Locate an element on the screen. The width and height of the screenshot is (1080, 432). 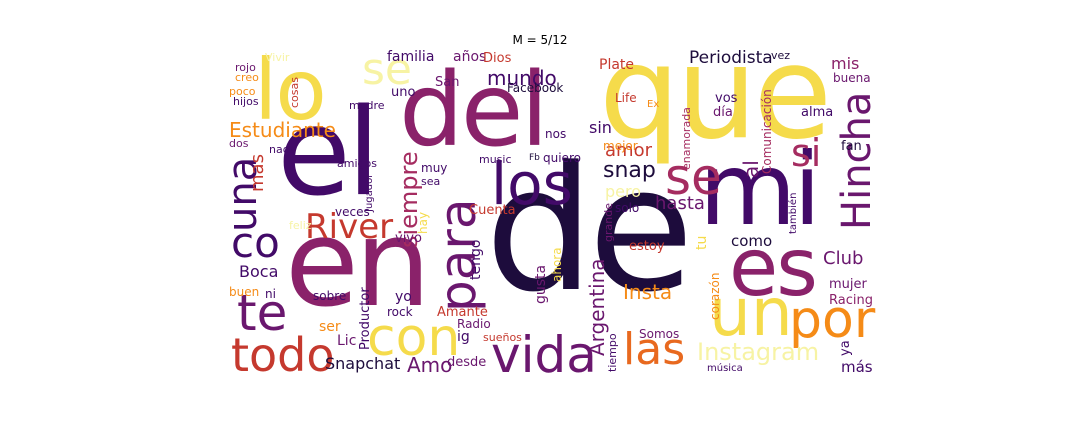
word-si: si is located at coordinates (806, 153).